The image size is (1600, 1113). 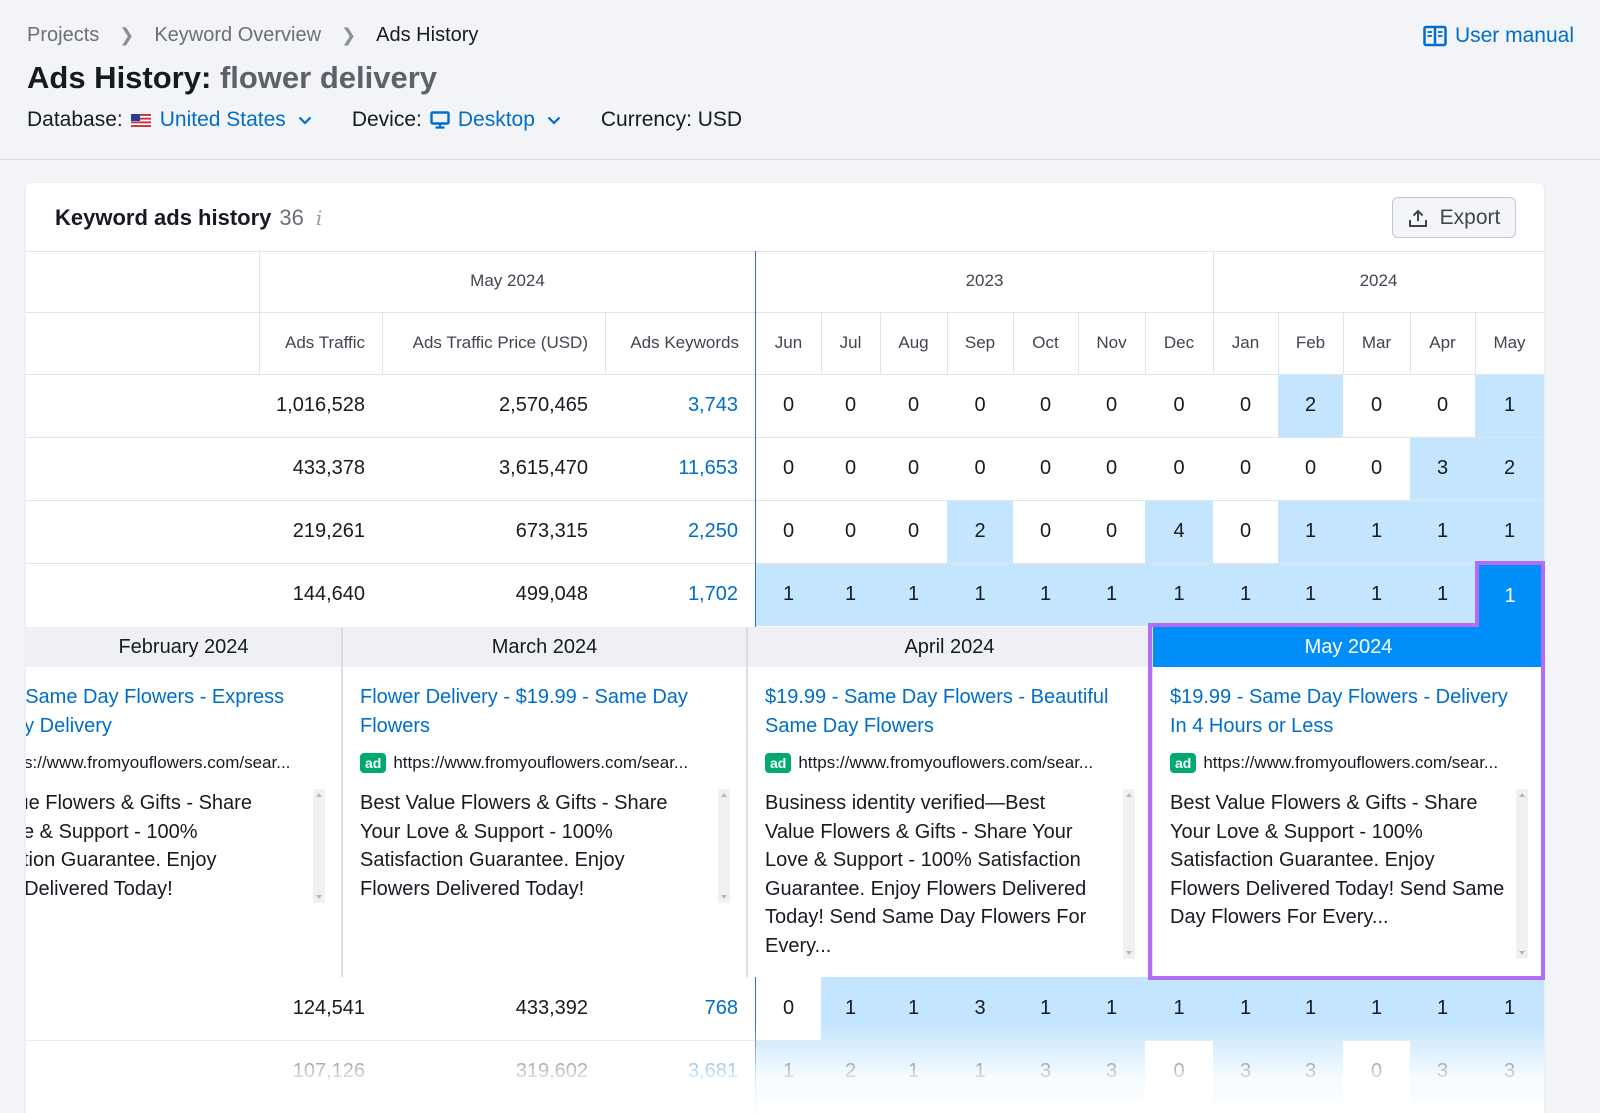 What do you see at coordinates (1045, 342) in the screenshot?
I see `month-header-oct: Oct` at bounding box center [1045, 342].